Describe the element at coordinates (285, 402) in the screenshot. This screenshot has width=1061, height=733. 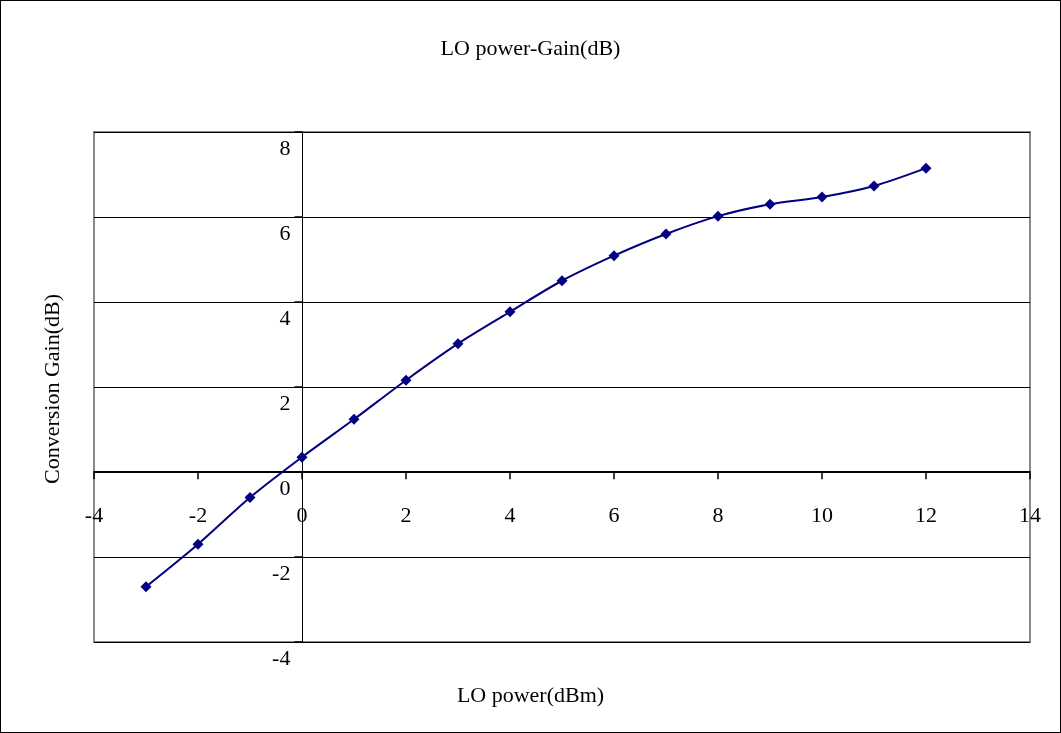
I see `y-tick-label: 2` at that location.